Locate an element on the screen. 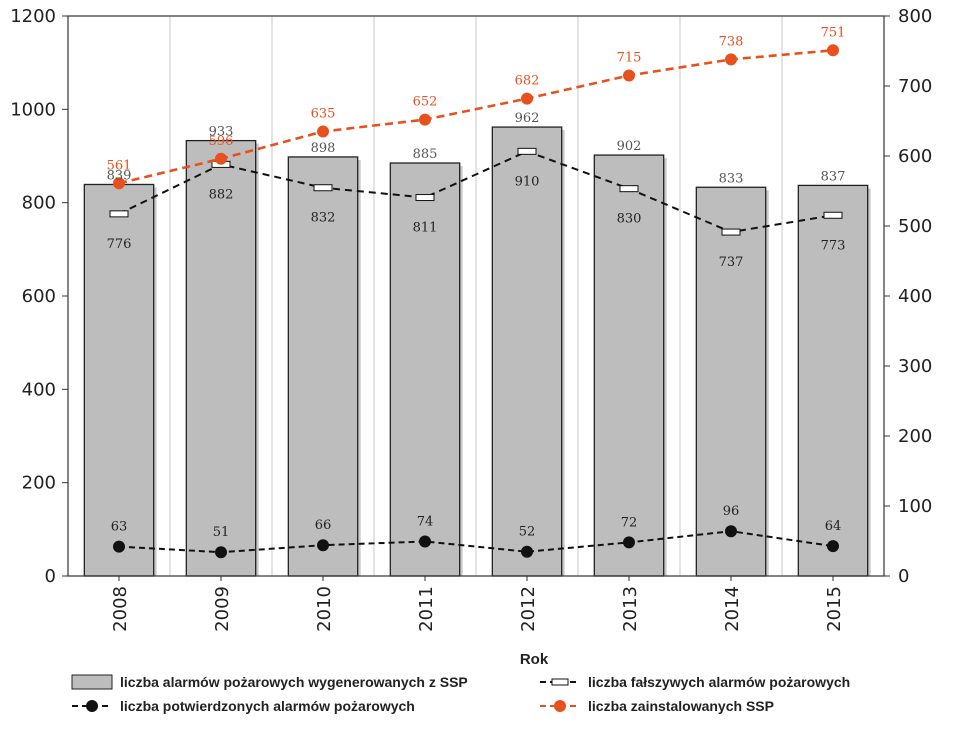 This screenshot has width=960, height=732. y-right-tick-label: 700 is located at coordinates (915, 86).